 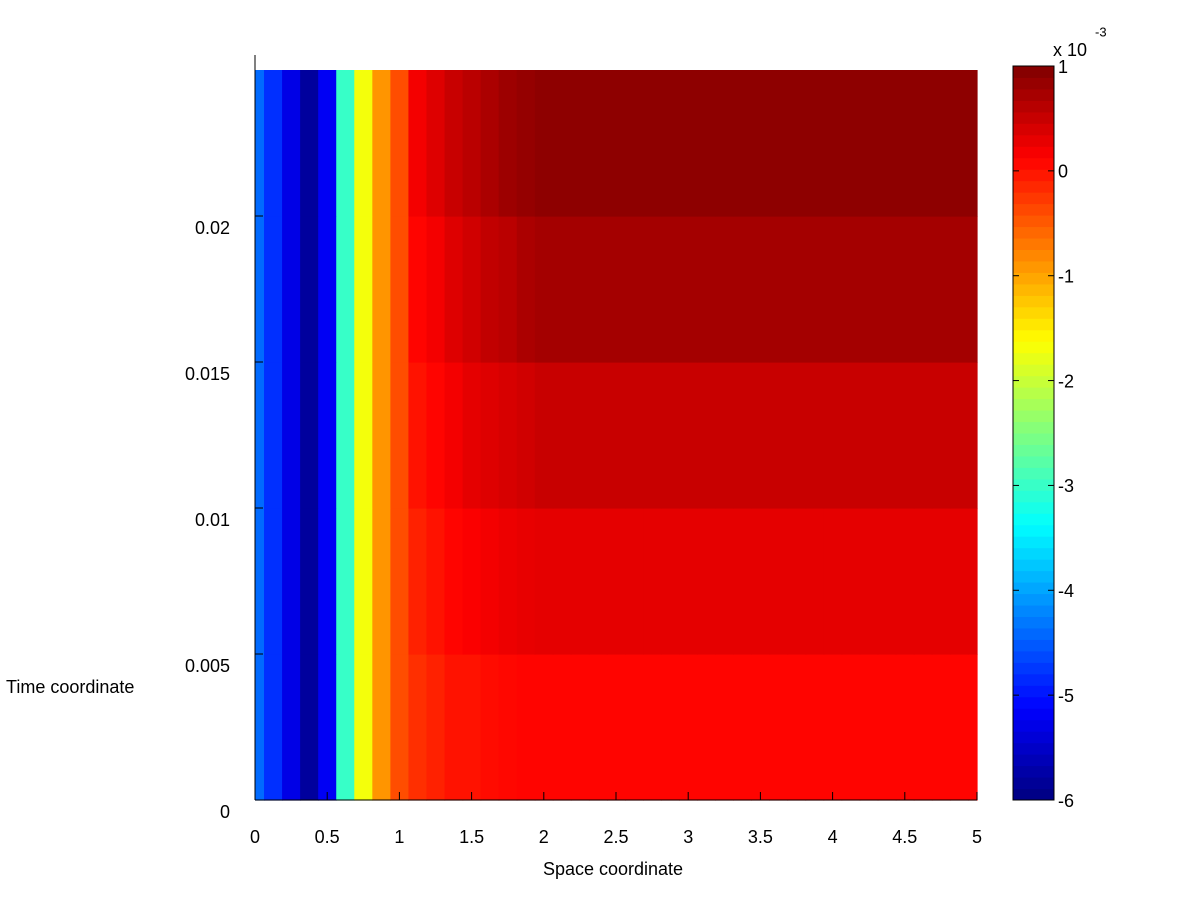 I want to click on x-tick-label: 2, so click(x=544, y=837).